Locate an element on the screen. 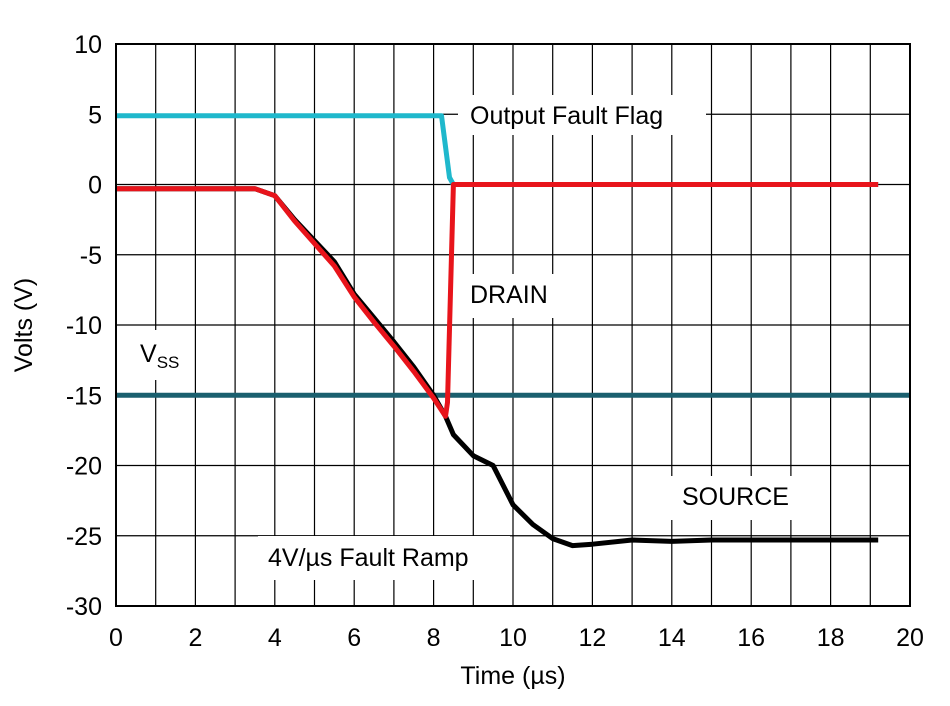 This screenshot has width=950, height=706. y-tick-label: -25 is located at coordinates (84, 537).